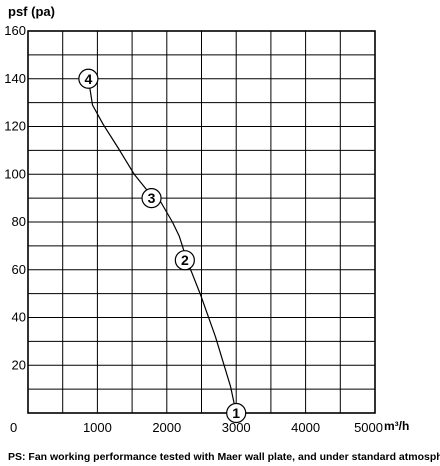 The width and height of the screenshot is (440, 466). I want to click on marker-label: 2, so click(185, 260).